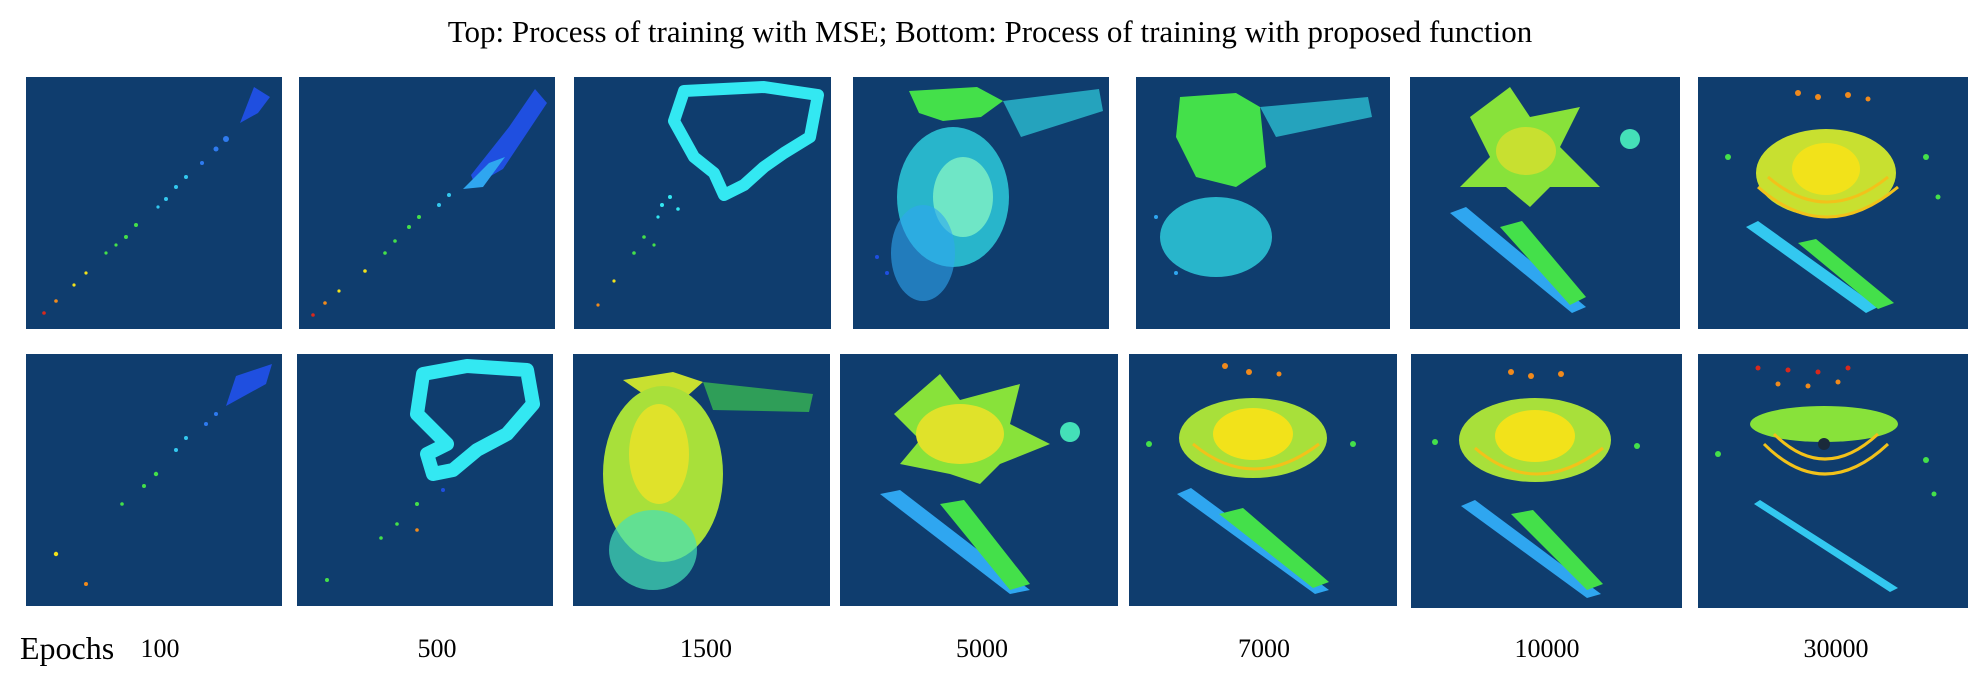 This screenshot has width=1980, height=688. What do you see at coordinates (706, 648) in the screenshot?
I see `epoch-label-1500: 1500` at bounding box center [706, 648].